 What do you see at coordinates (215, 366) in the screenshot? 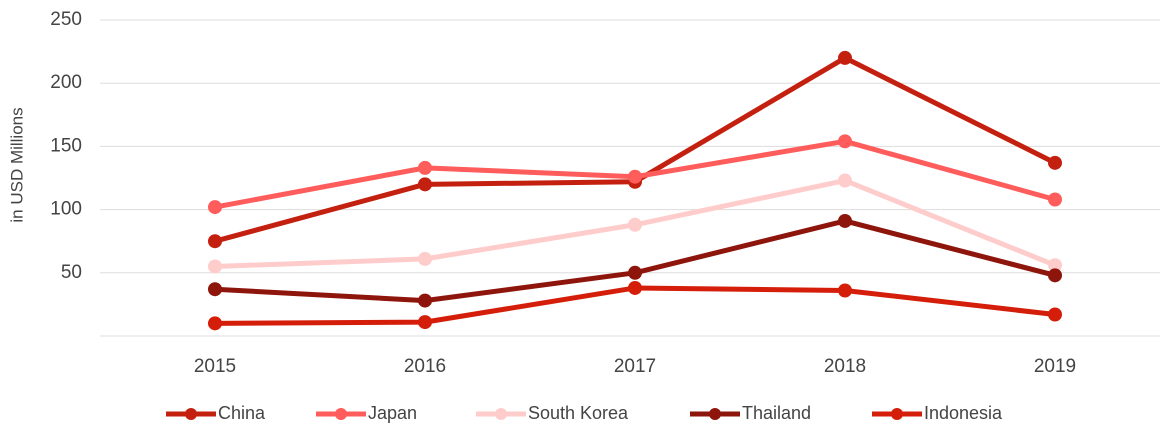
I see `x-tick-label: 2015` at bounding box center [215, 366].